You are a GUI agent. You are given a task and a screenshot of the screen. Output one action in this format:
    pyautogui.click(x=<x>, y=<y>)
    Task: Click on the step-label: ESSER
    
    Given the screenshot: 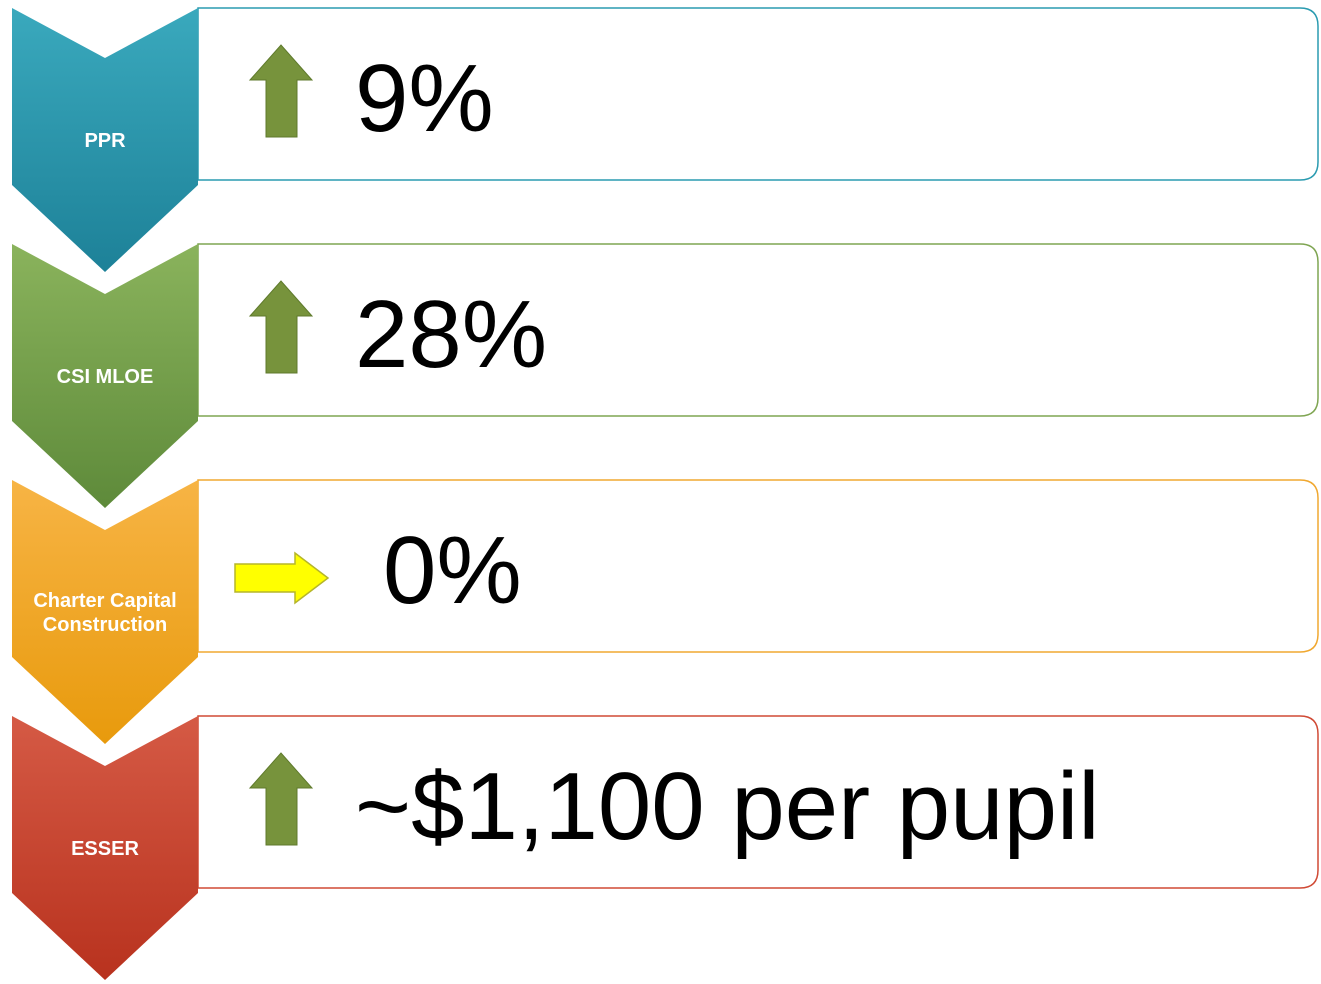 What is the action you would take?
    pyautogui.click(x=105, y=849)
    